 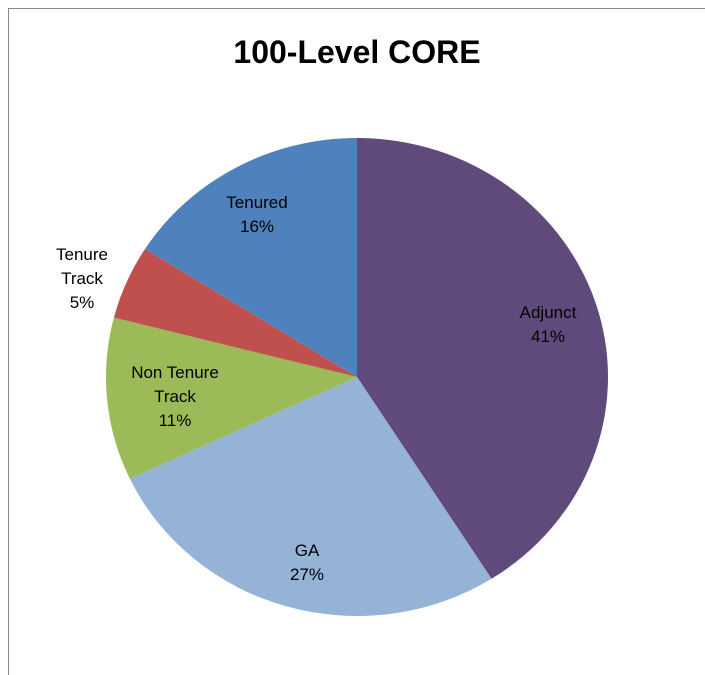 What do you see at coordinates (82, 254) in the screenshot?
I see `slice-label-line: Tenure` at bounding box center [82, 254].